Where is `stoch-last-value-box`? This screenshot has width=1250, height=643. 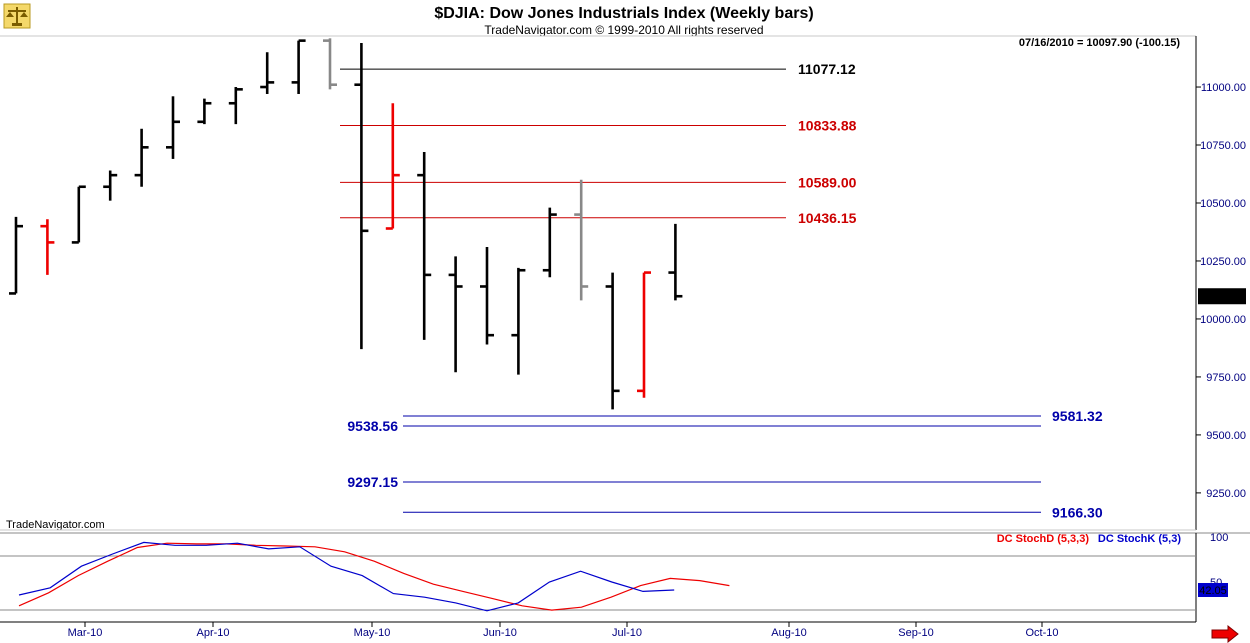
stoch-last-value-box is located at coordinates (1213, 590).